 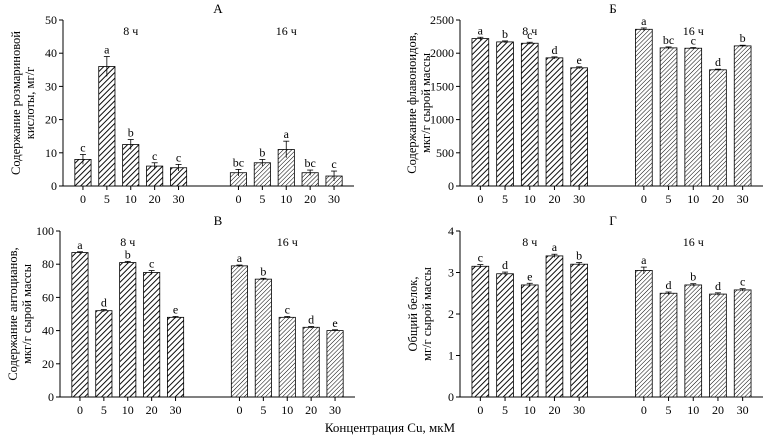 What do you see at coordinates (451, 356) in the screenshot?
I see `y-tick-label: 1` at bounding box center [451, 356].